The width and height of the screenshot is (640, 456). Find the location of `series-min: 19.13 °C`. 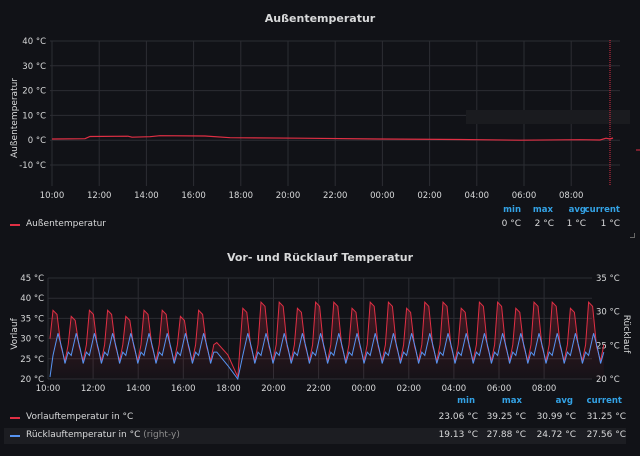

series-min: 19.13 °C is located at coordinates (458, 435).